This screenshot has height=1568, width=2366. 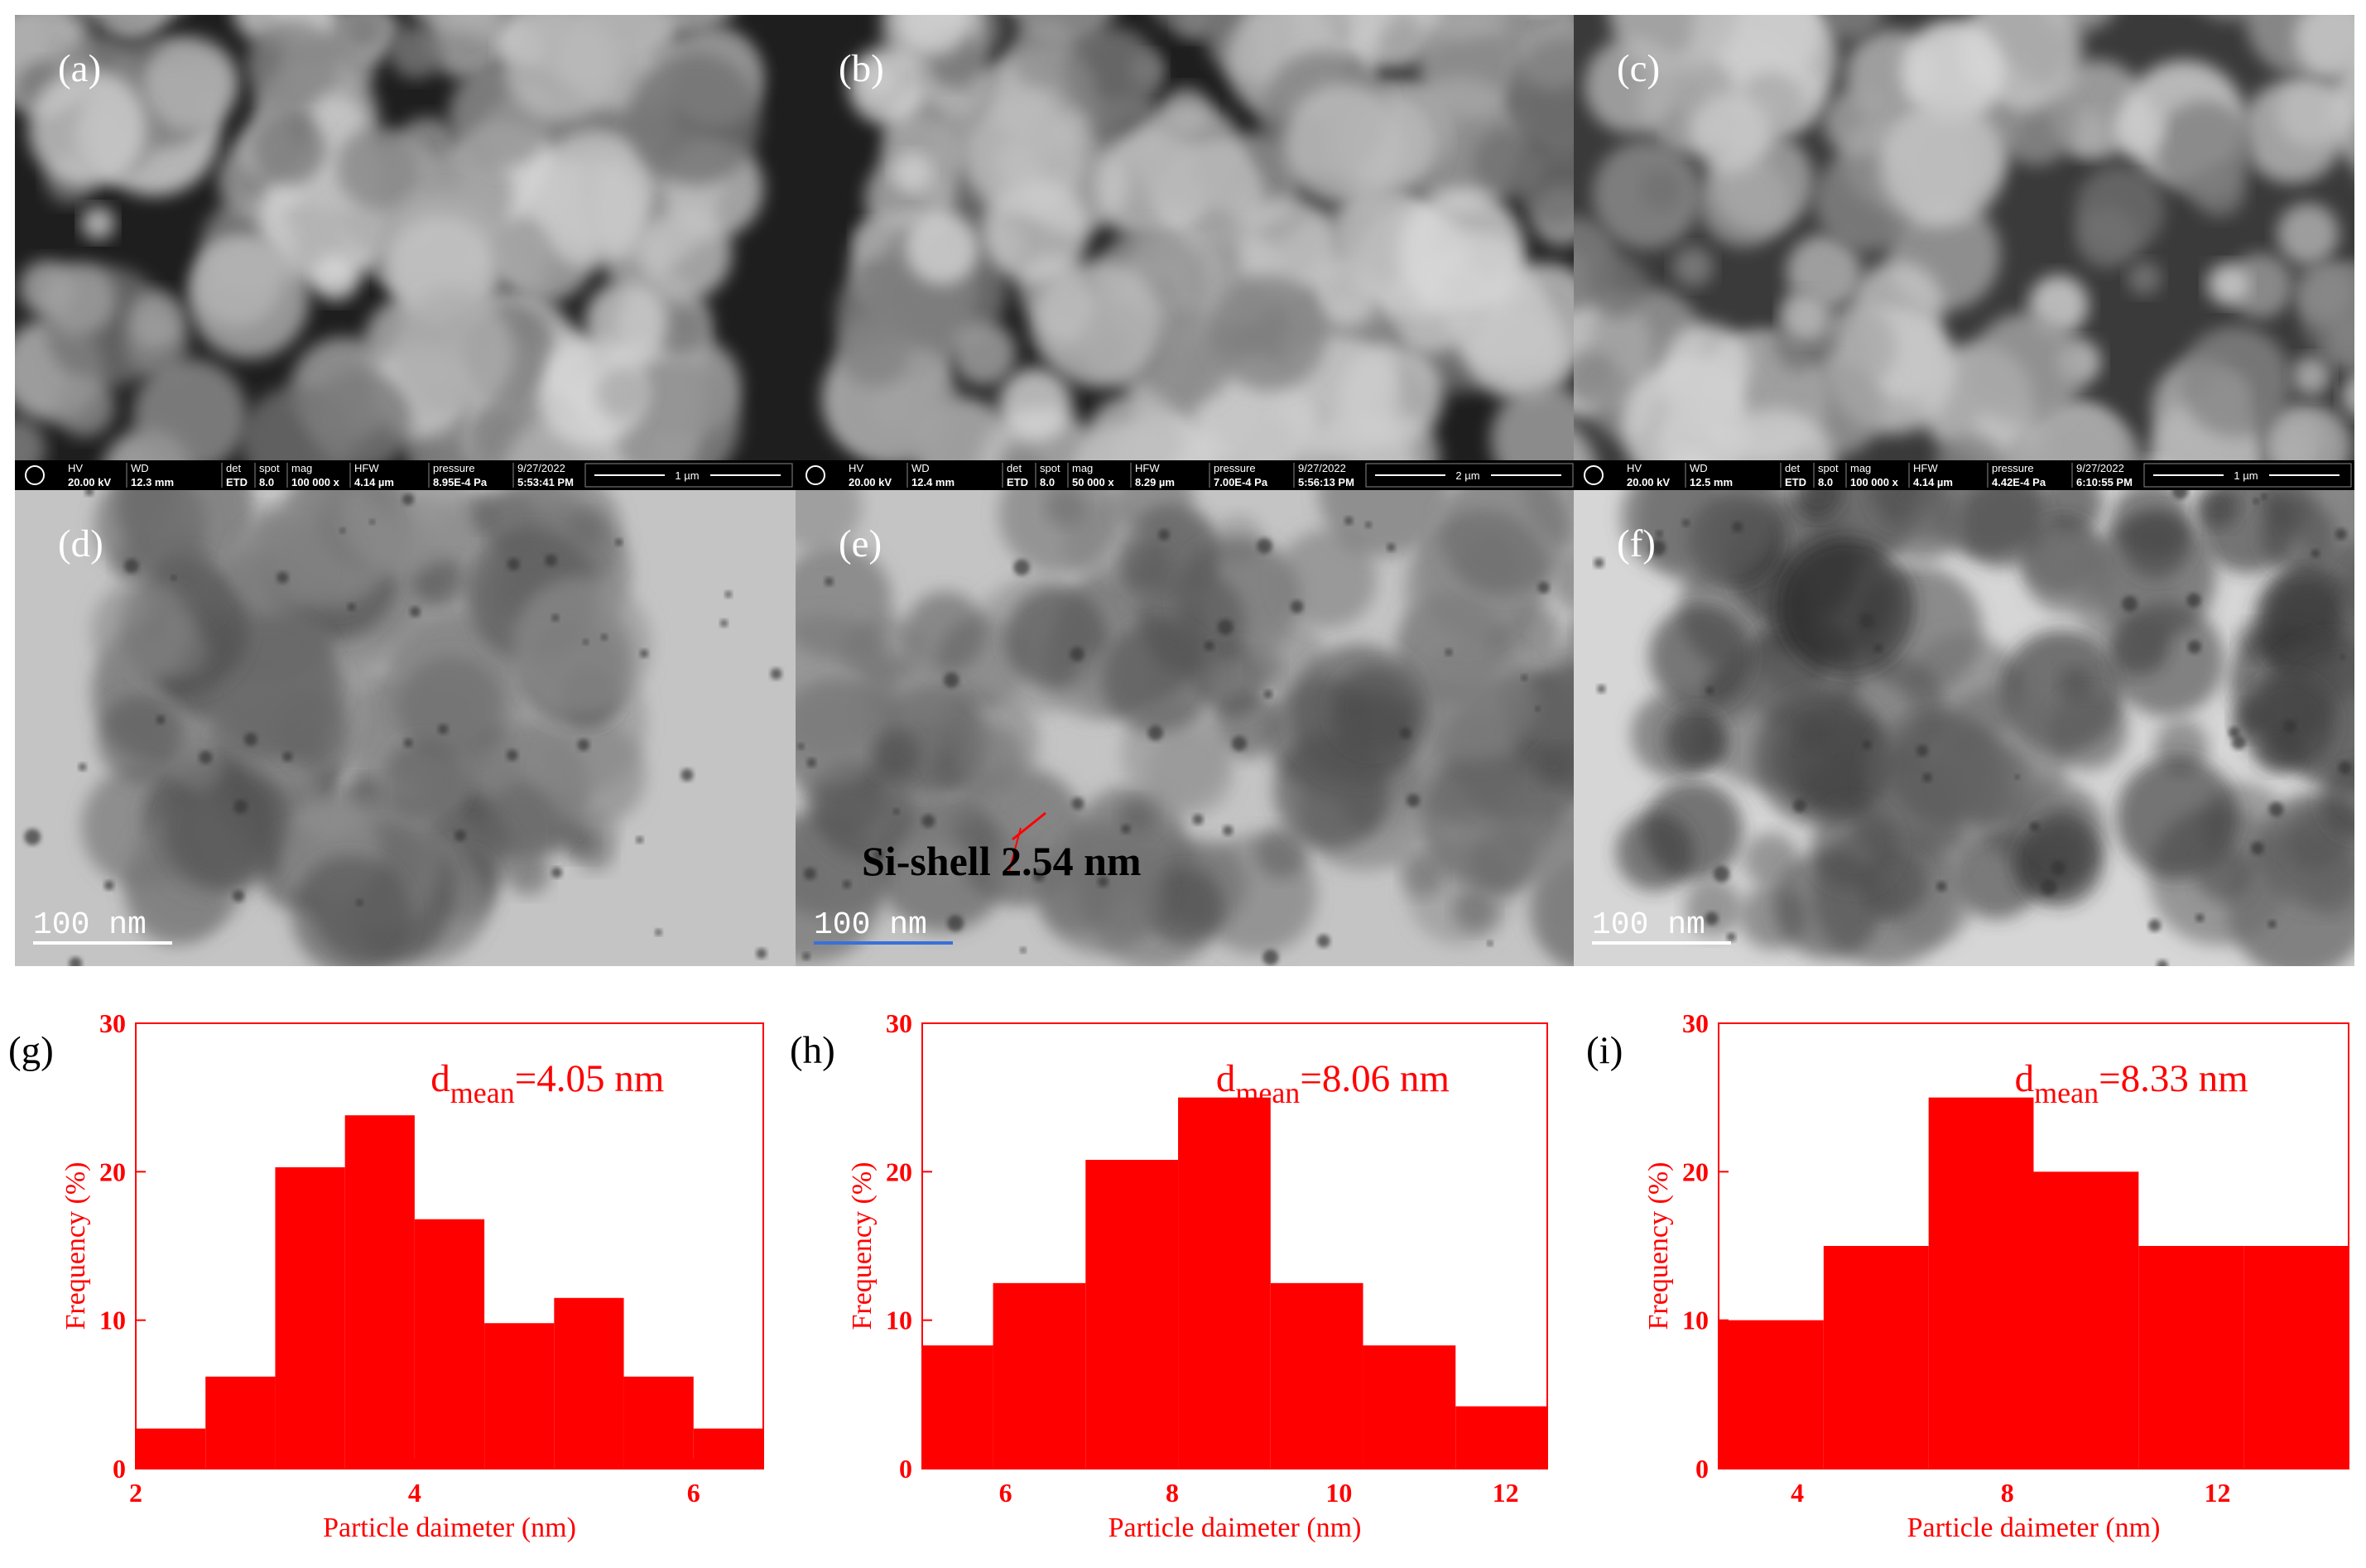 What do you see at coordinates (440, 1078) in the screenshot?
I see `annotation-main: d` at bounding box center [440, 1078].